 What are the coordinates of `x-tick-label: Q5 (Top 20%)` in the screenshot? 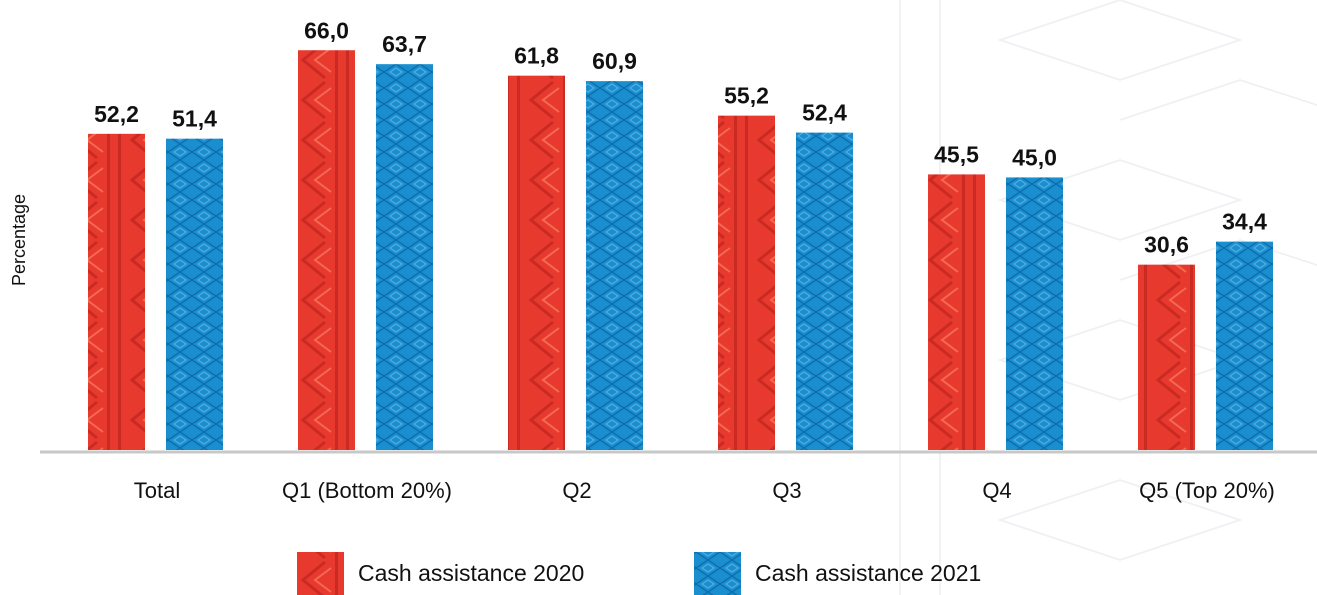 It's located at (1207, 490).